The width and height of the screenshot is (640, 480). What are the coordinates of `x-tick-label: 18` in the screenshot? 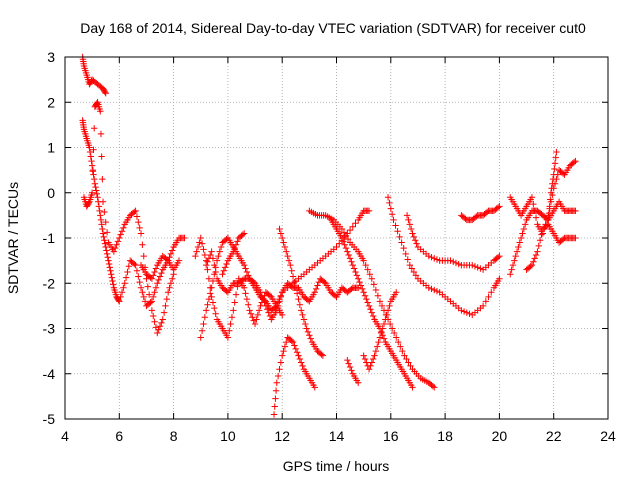 It's located at (445, 436).